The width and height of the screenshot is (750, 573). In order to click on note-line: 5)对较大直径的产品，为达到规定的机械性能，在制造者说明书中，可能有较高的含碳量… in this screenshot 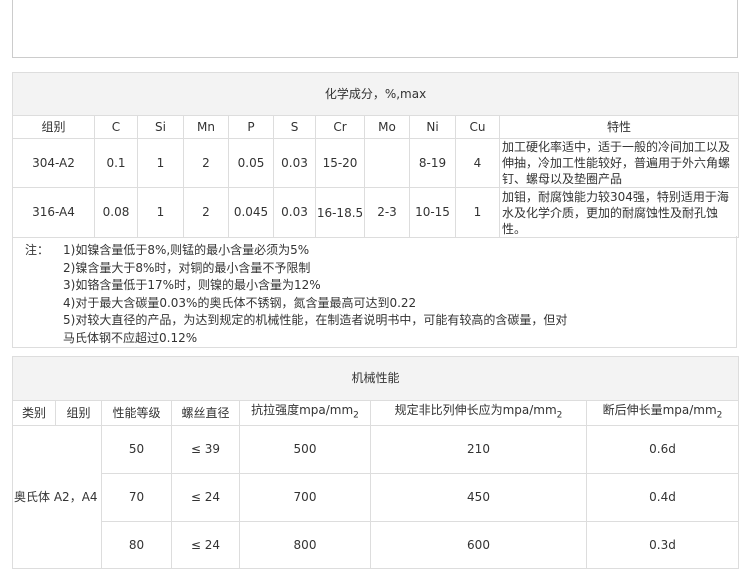, I will do `click(315, 320)`.